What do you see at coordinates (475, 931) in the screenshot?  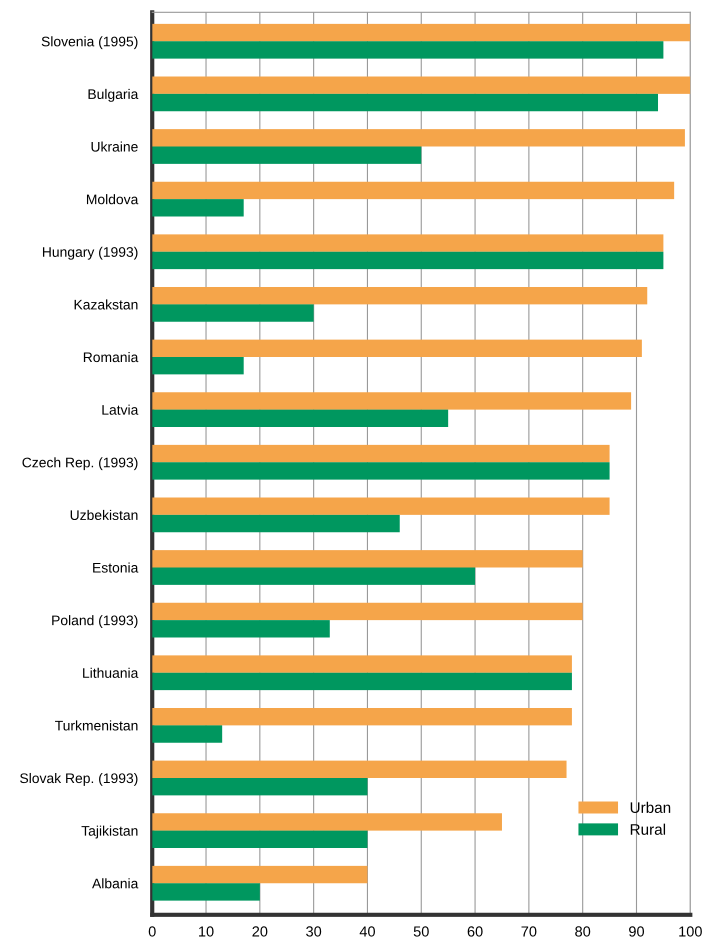 I see `x-tick-label: 60` at bounding box center [475, 931].